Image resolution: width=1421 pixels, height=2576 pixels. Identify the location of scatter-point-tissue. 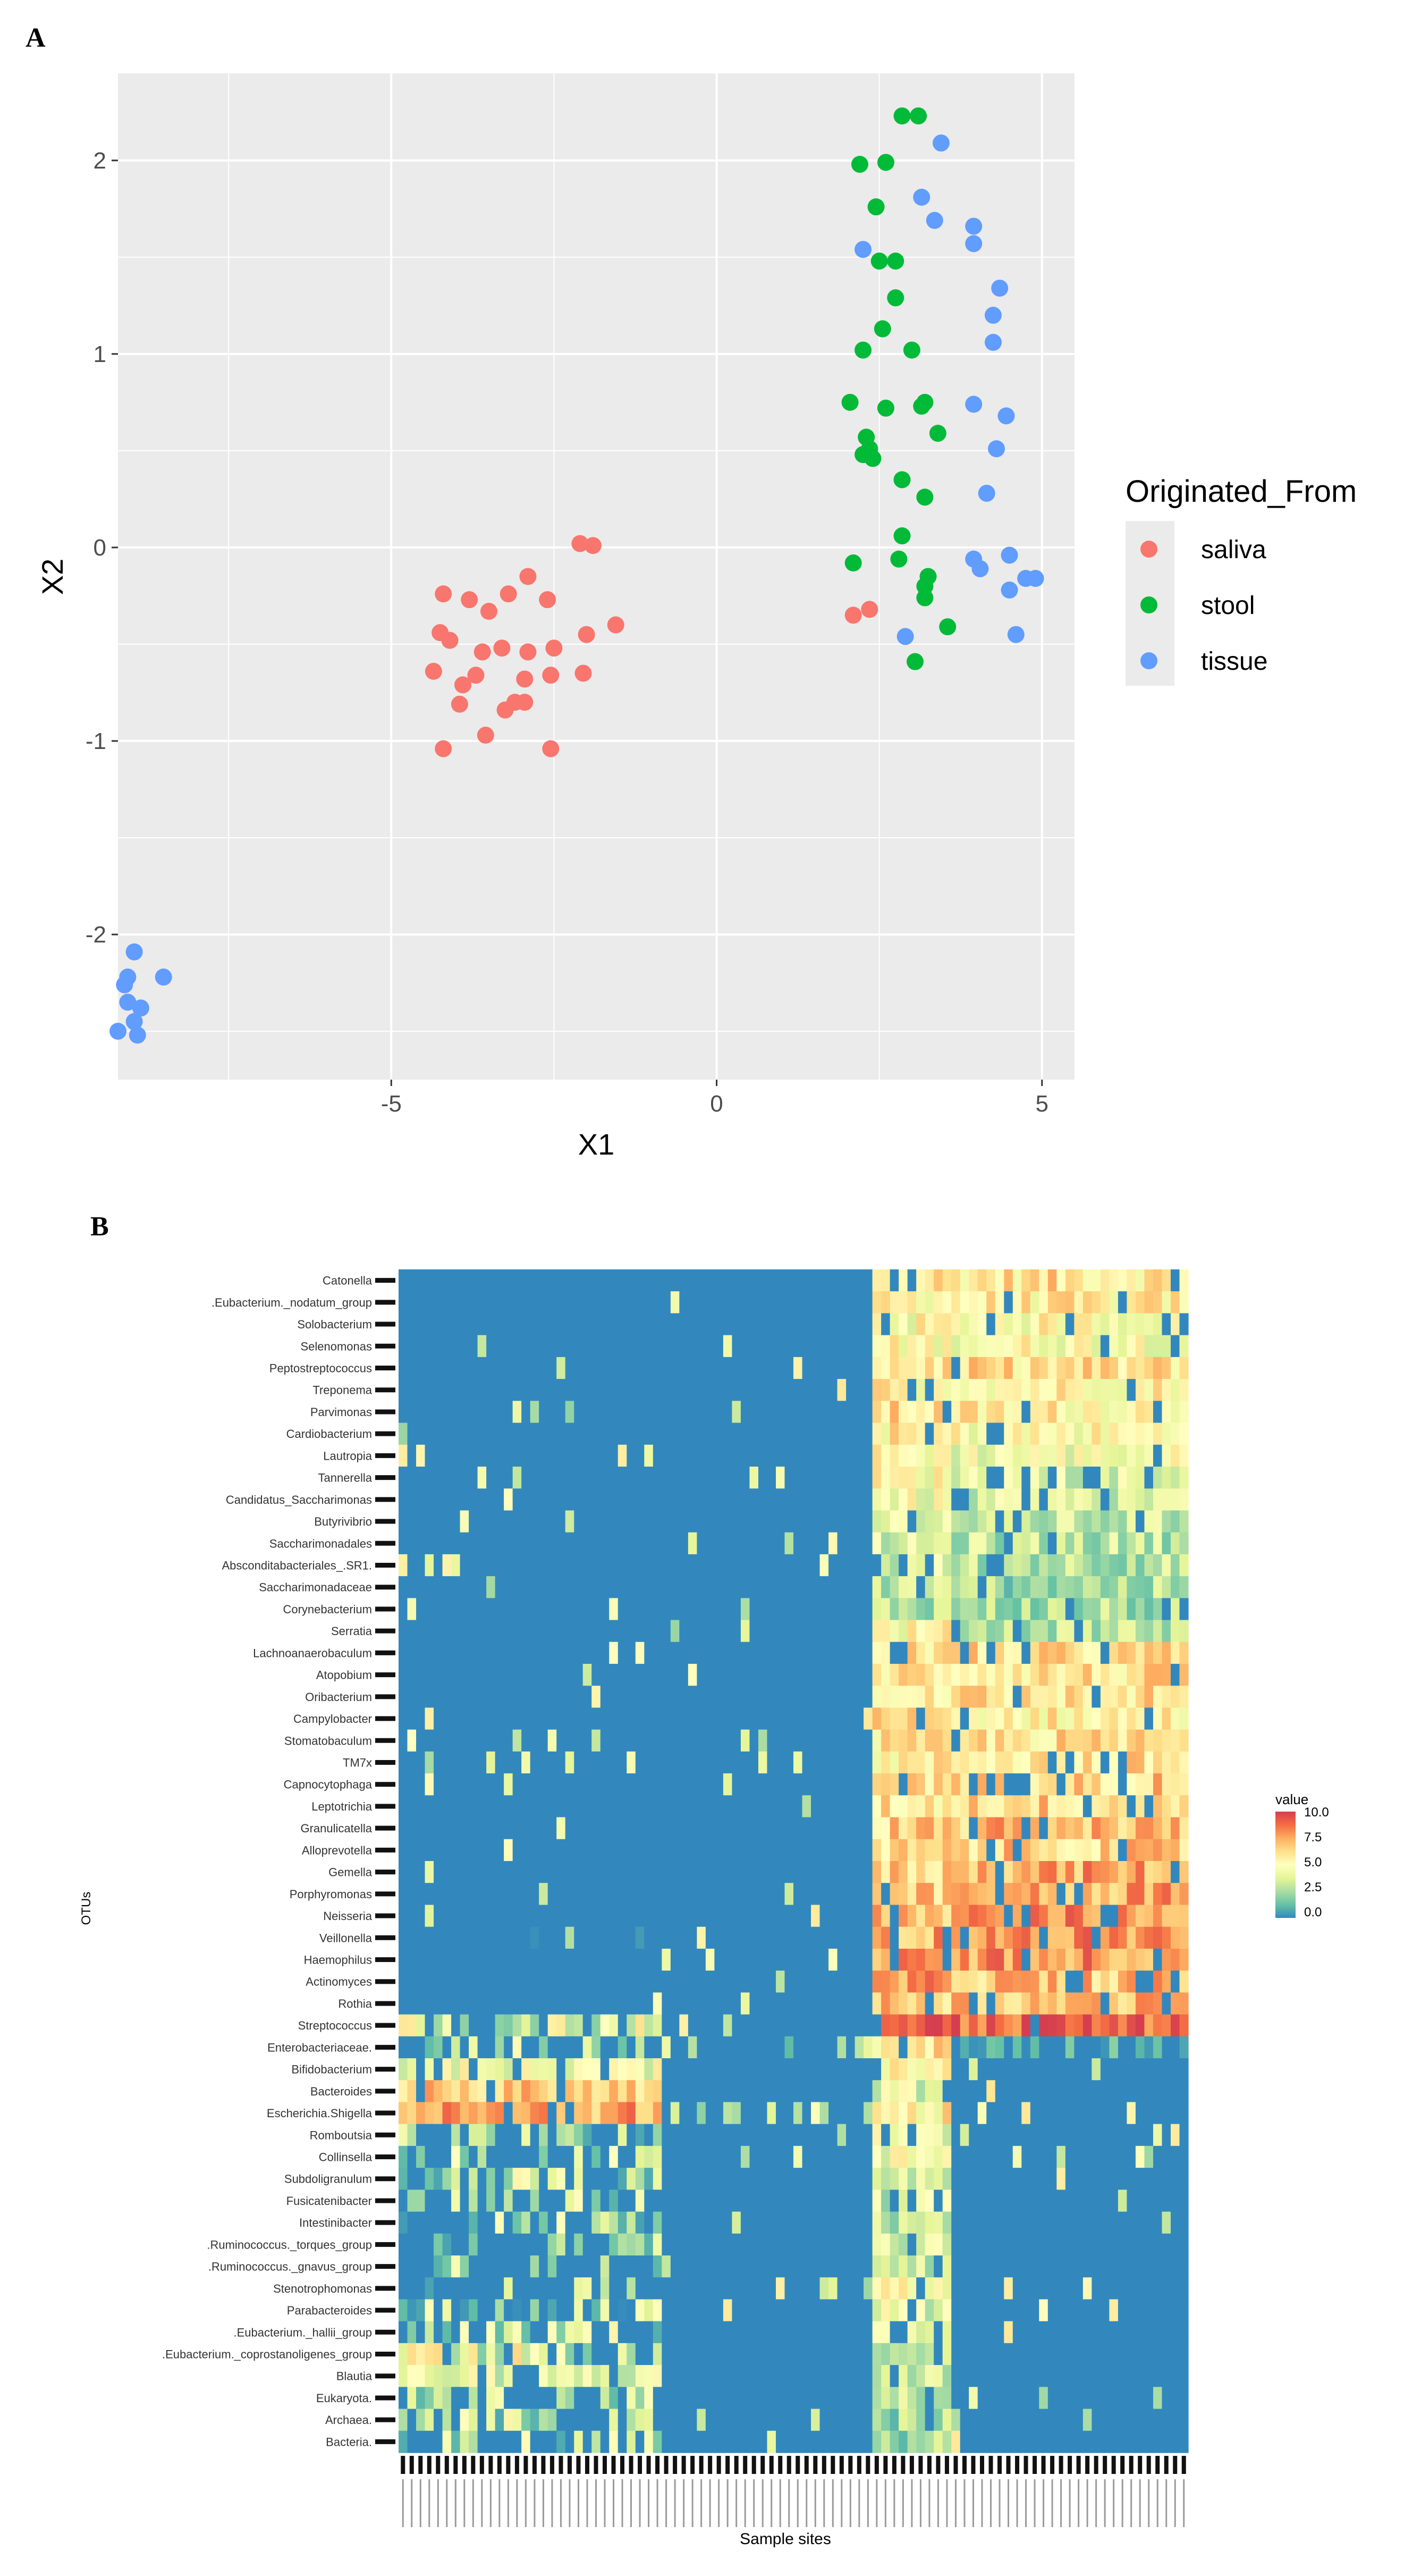
(137, 1035).